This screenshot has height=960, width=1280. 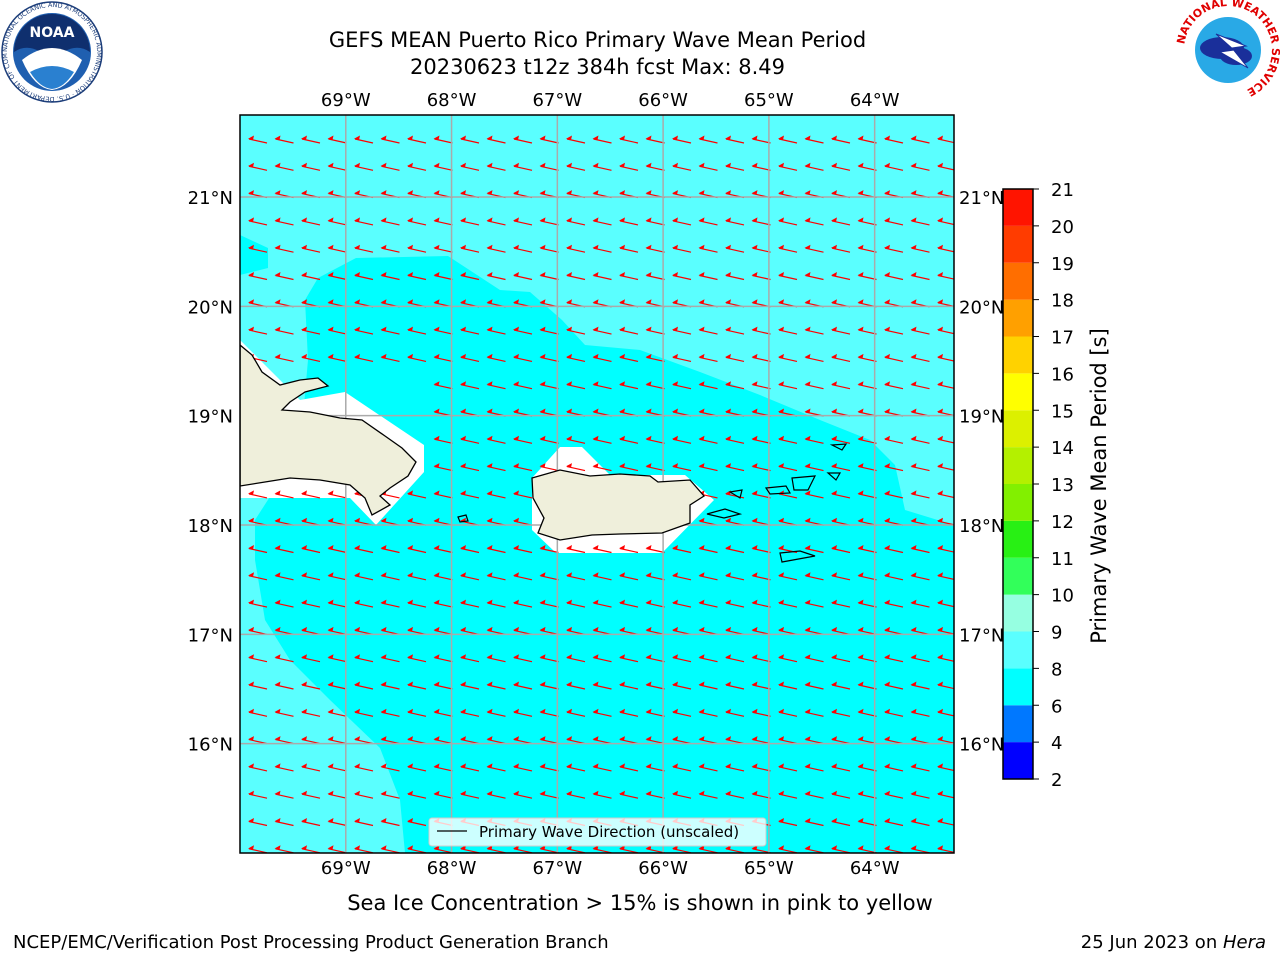 What do you see at coordinates (1062, 227) in the screenshot?
I see `colorbar-tick-label: 20` at bounding box center [1062, 227].